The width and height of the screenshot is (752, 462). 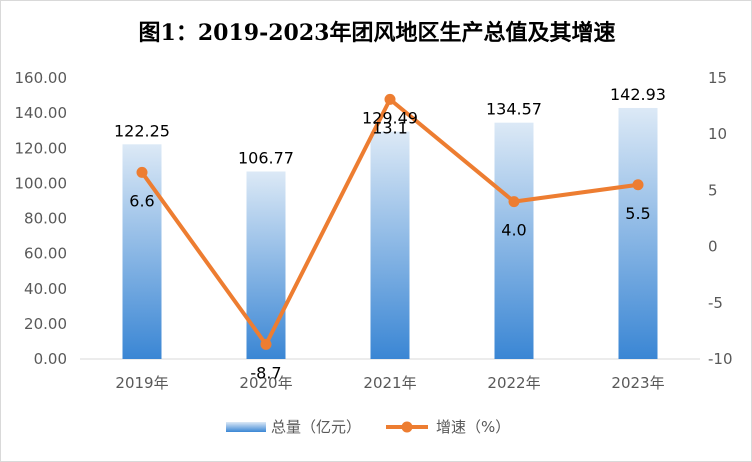 What do you see at coordinates (45, 219) in the screenshot?
I see `y-left-tick-label: 80.00` at bounding box center [45, 219].